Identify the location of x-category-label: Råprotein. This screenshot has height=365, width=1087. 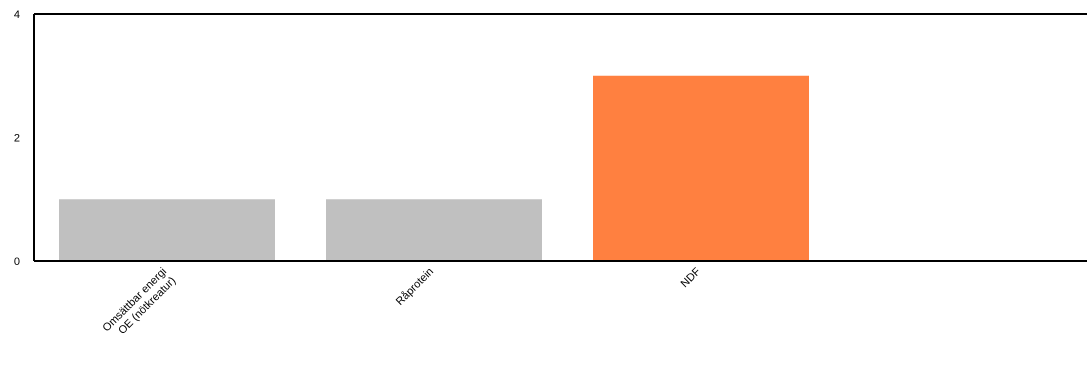
(415, 287).